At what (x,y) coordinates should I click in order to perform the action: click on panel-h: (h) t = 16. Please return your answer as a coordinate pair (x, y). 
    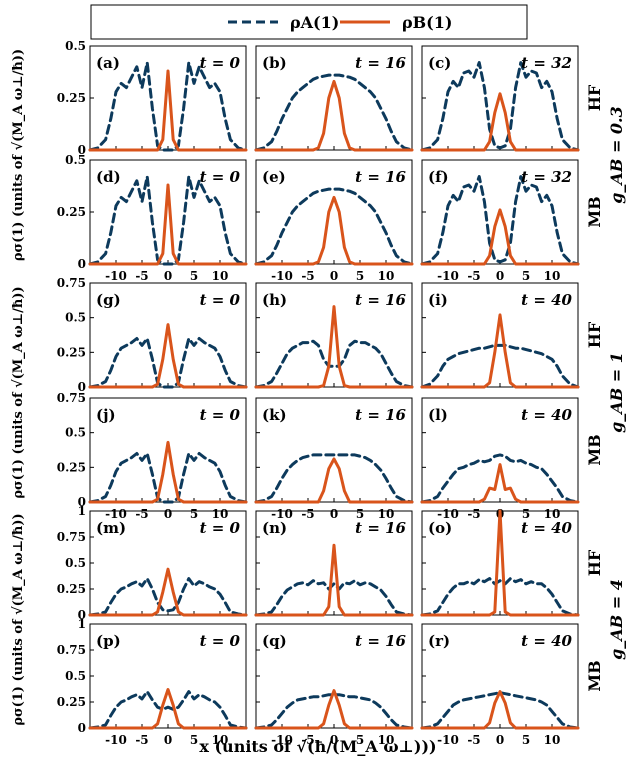
    Looking at the image, I should click on (334, 335).